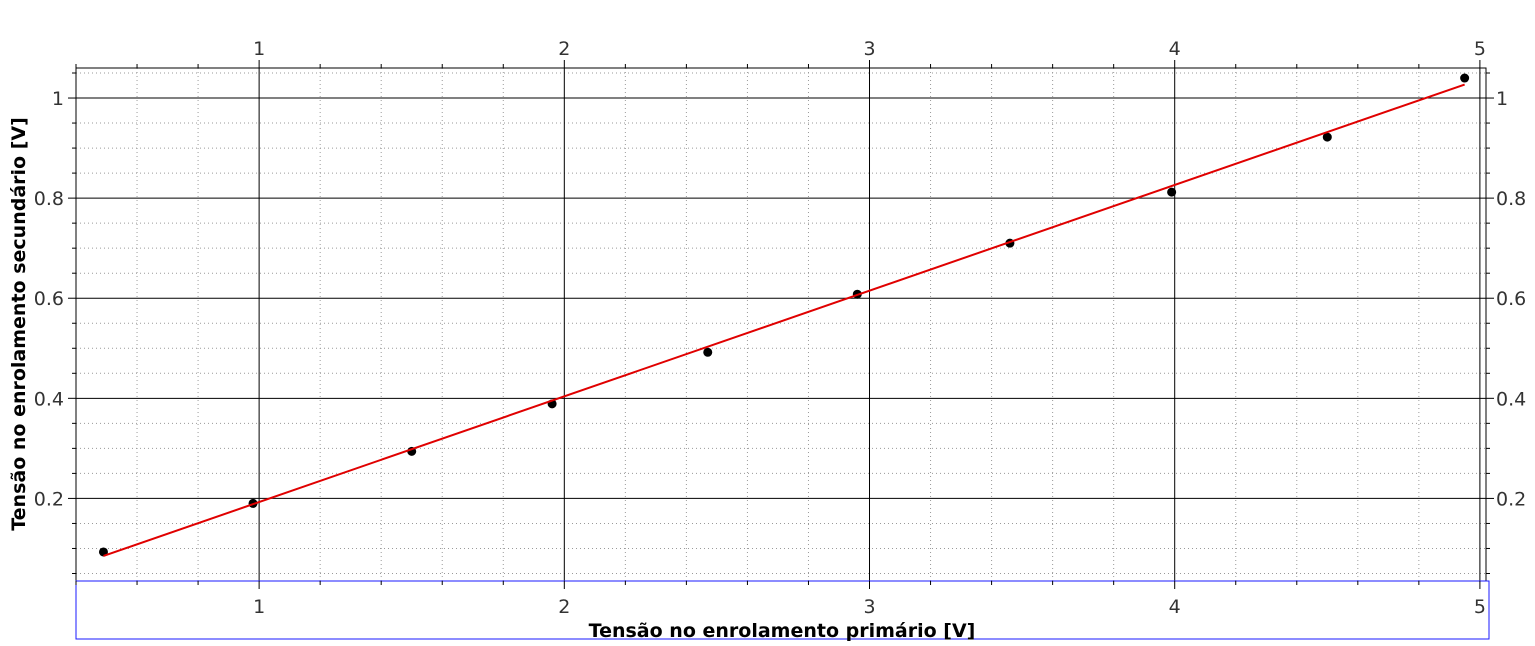 The width and height of the screenshot is (1535, 646). Describe the element at coordinates (1502, 99) in the screenshot. I see `y-tick-label-right: 1` at that location.